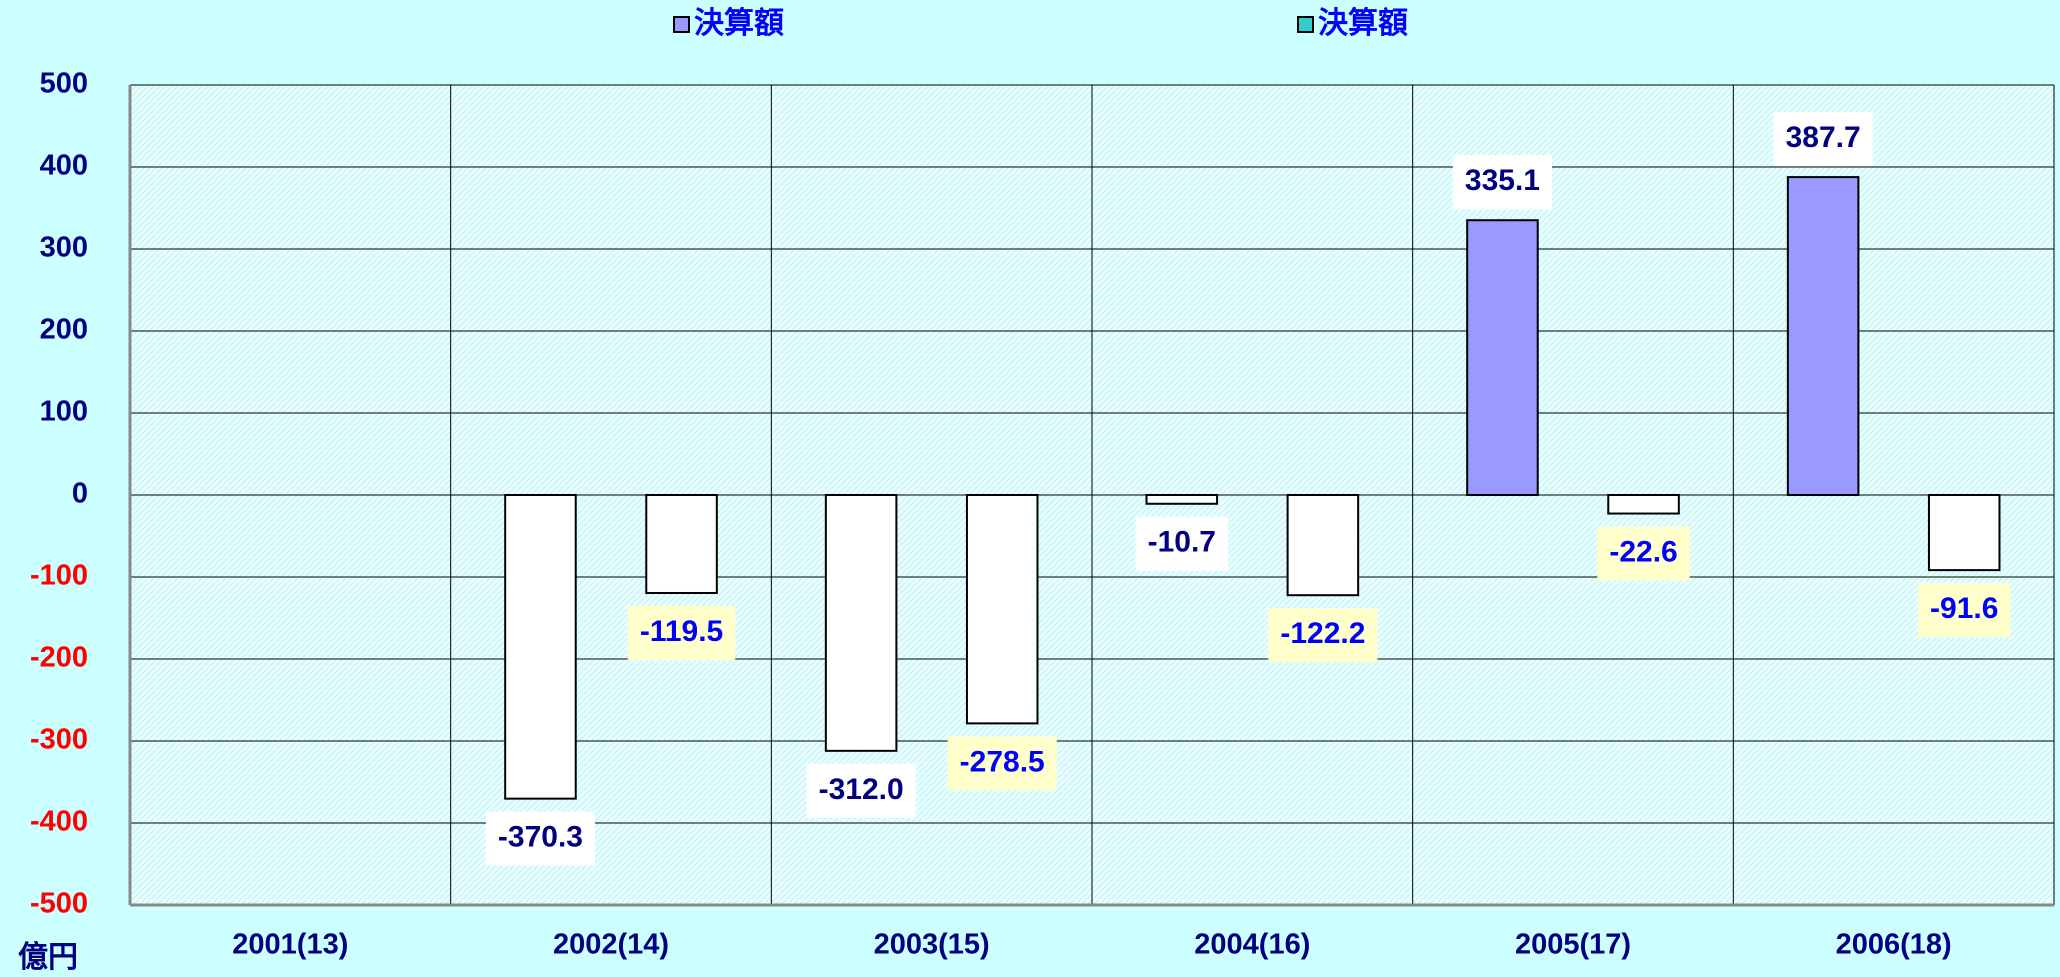  What do you see at coordinates (611, 945) in the screenshot?
I see `x-tick-label: 2002(14)` at bounding box center [611, 945].